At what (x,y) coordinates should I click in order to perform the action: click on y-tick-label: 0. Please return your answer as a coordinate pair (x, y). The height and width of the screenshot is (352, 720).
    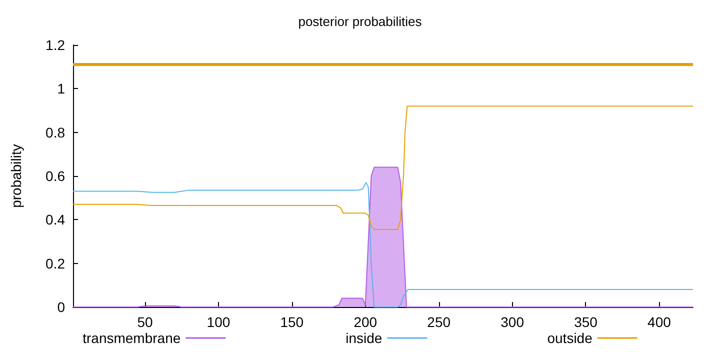
    Looking at the image, I should click on (61, 307).